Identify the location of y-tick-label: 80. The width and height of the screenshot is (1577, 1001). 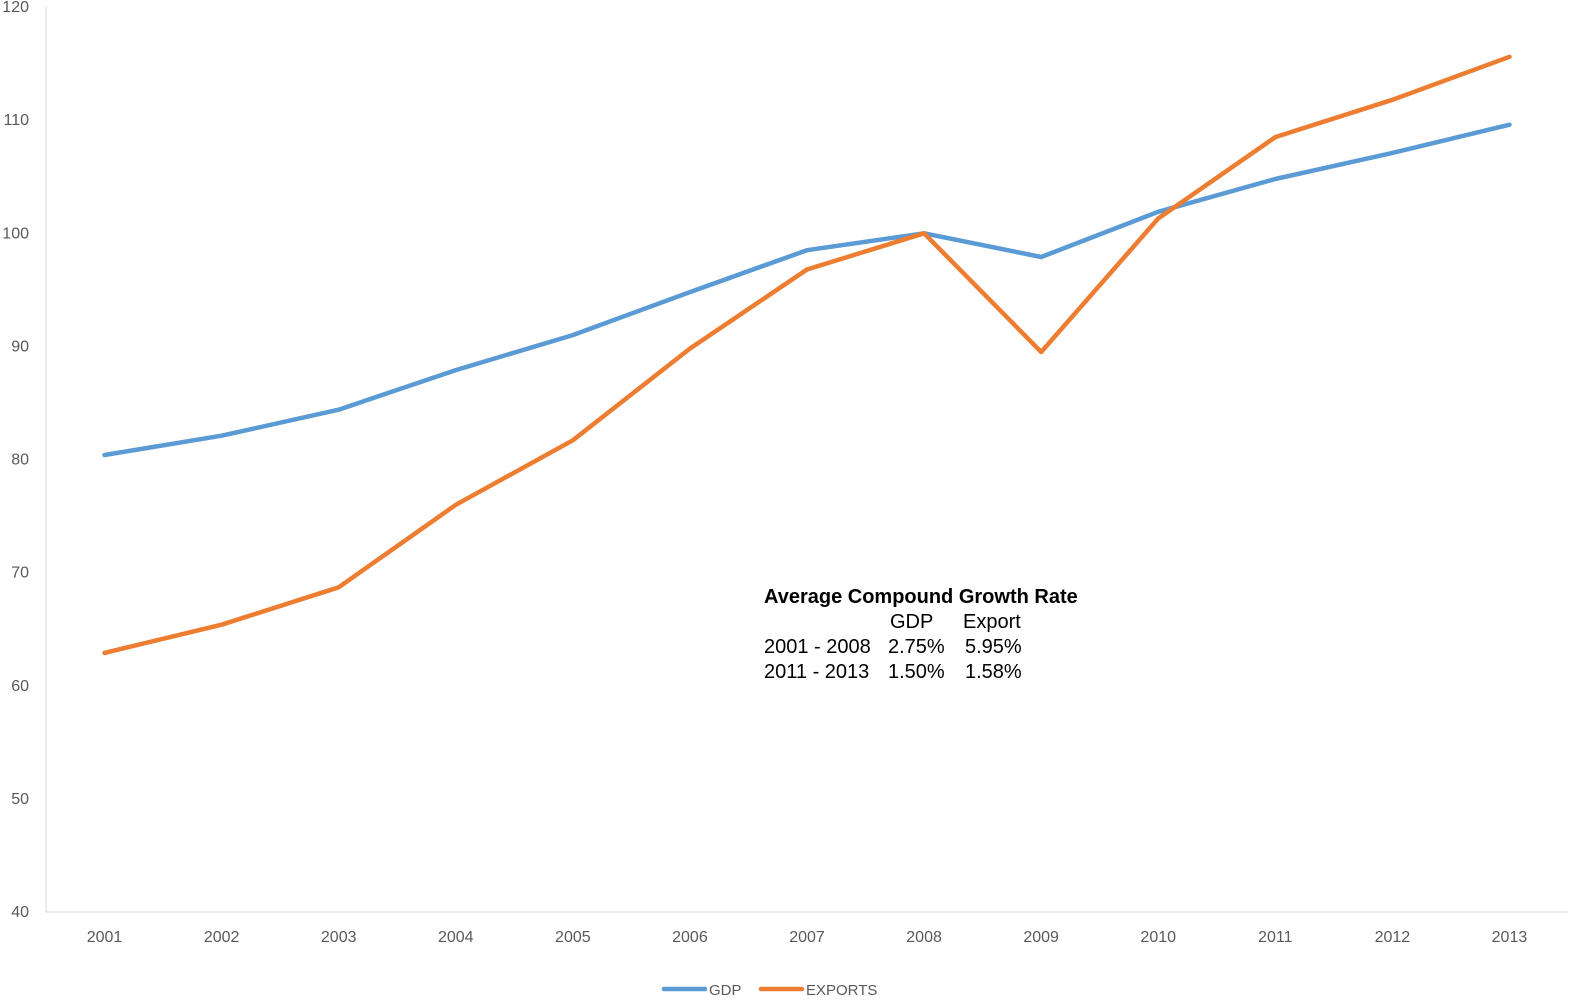
(20, 460).